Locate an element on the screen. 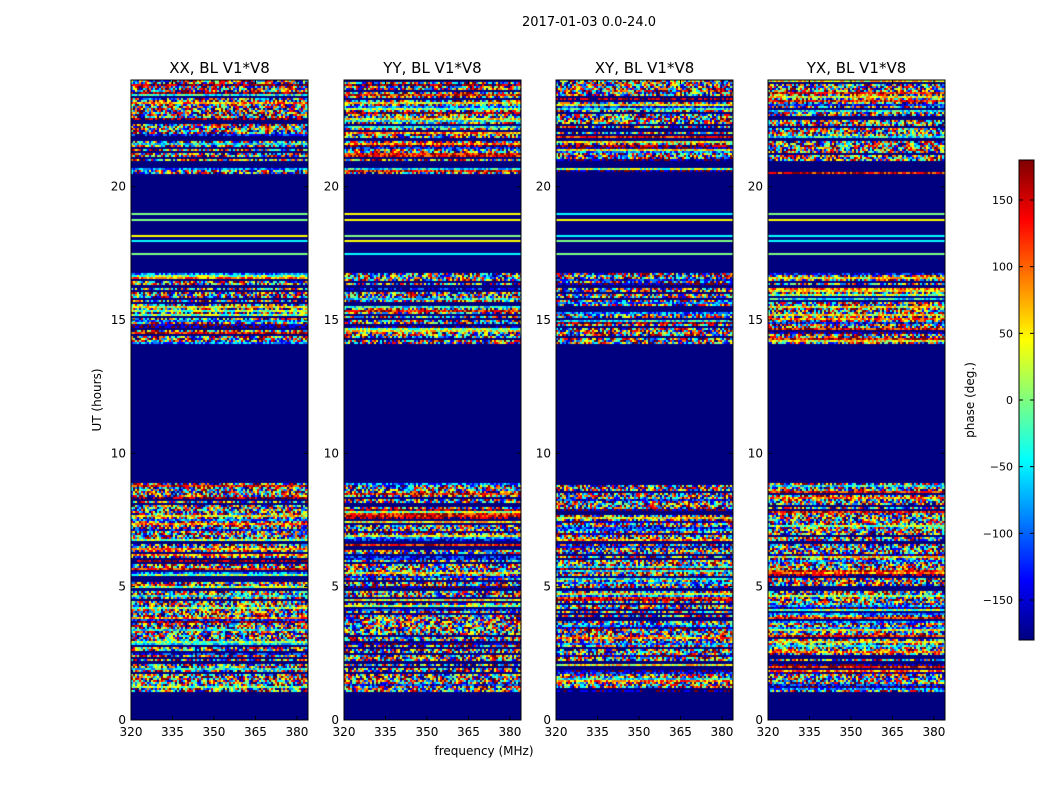 The width and height of the screenshot is (1050, 800). colorbar-tick-label: −50 is located at coordinates (1001, 467).